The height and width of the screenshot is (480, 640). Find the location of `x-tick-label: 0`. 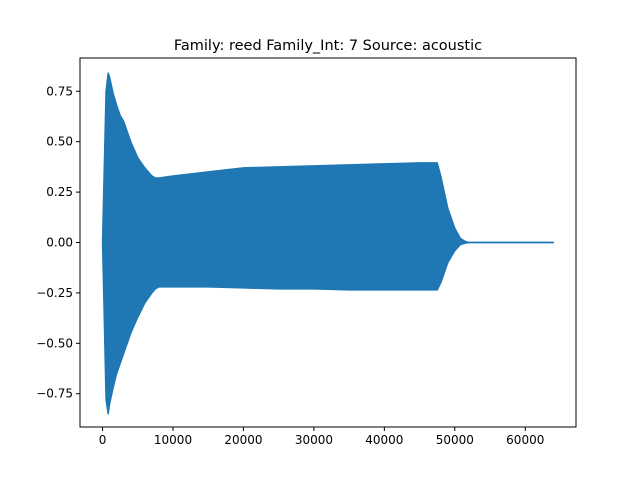

x-tick-label: 0 is located at coordinates (103, 440).